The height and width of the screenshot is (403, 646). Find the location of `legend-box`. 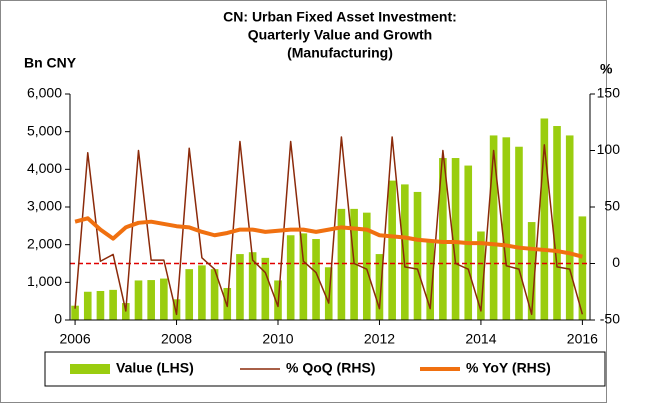

legend-box is located at coordinates (325, 369).